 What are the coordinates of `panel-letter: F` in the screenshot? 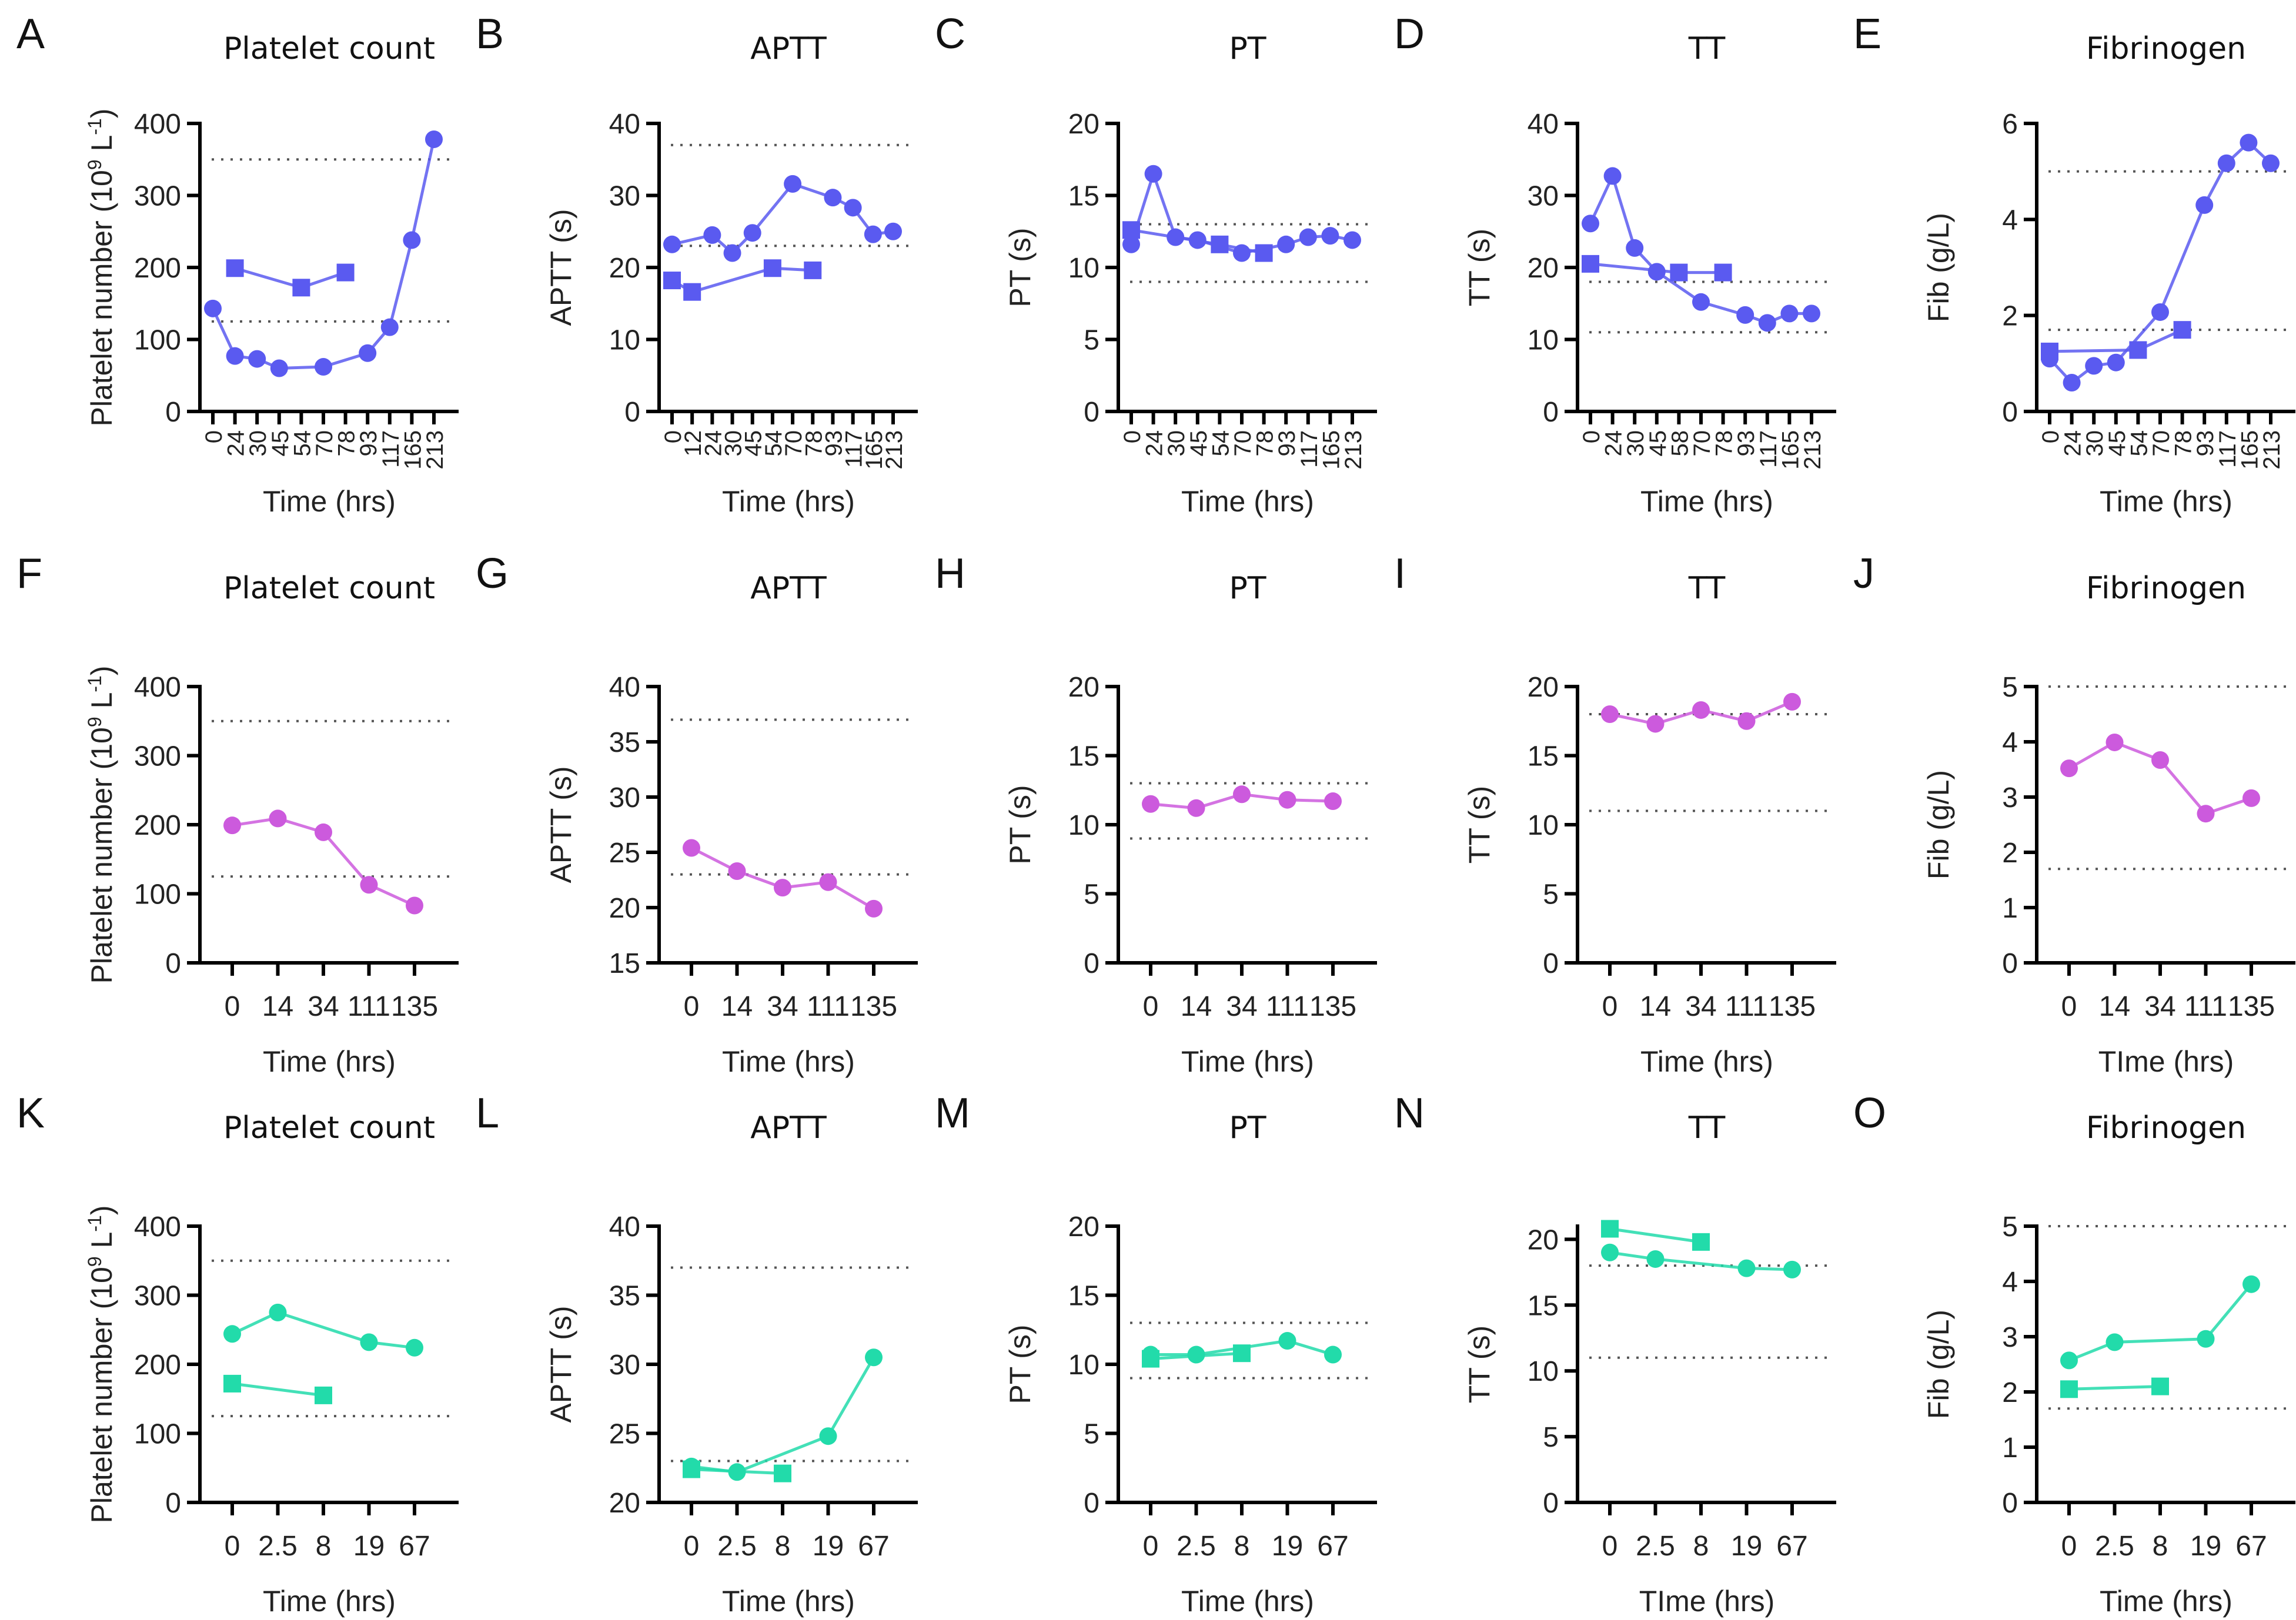 It's located at (29, 573).